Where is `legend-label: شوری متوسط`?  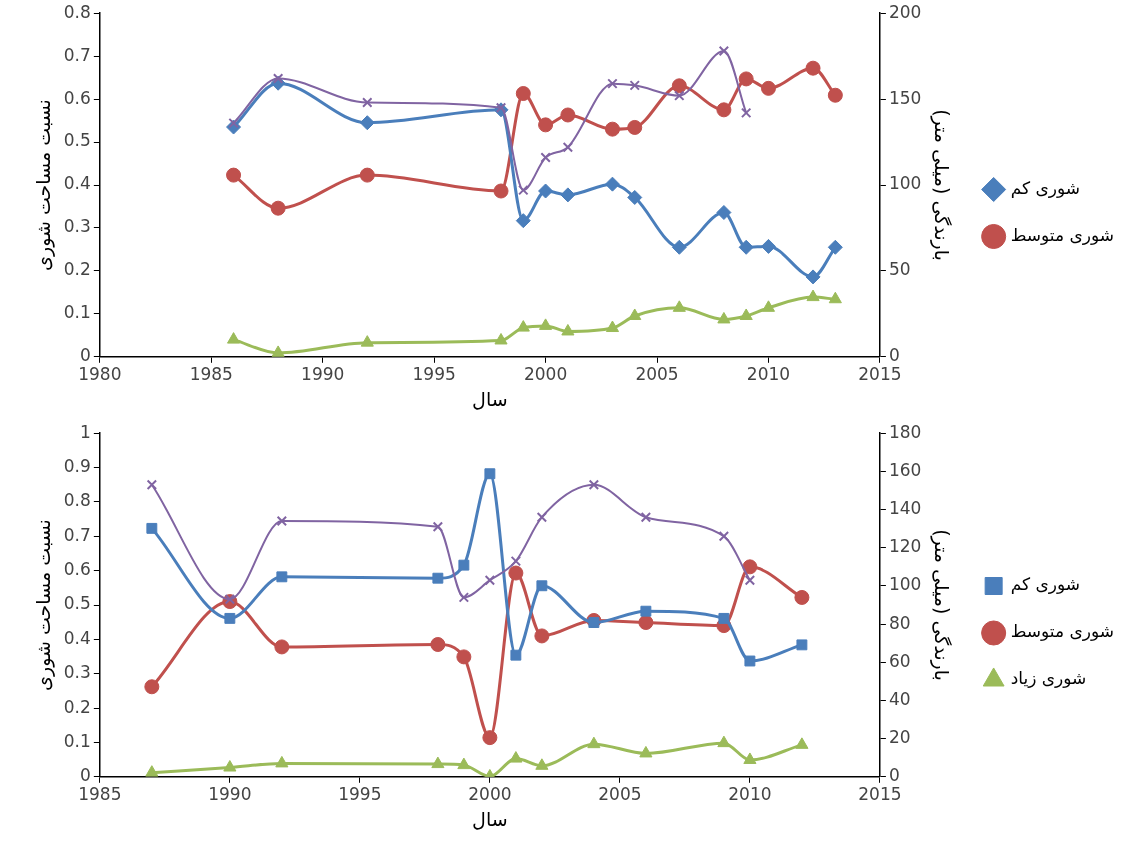 legend-label: شوری متوسط is located at coordinates (1062, 234).